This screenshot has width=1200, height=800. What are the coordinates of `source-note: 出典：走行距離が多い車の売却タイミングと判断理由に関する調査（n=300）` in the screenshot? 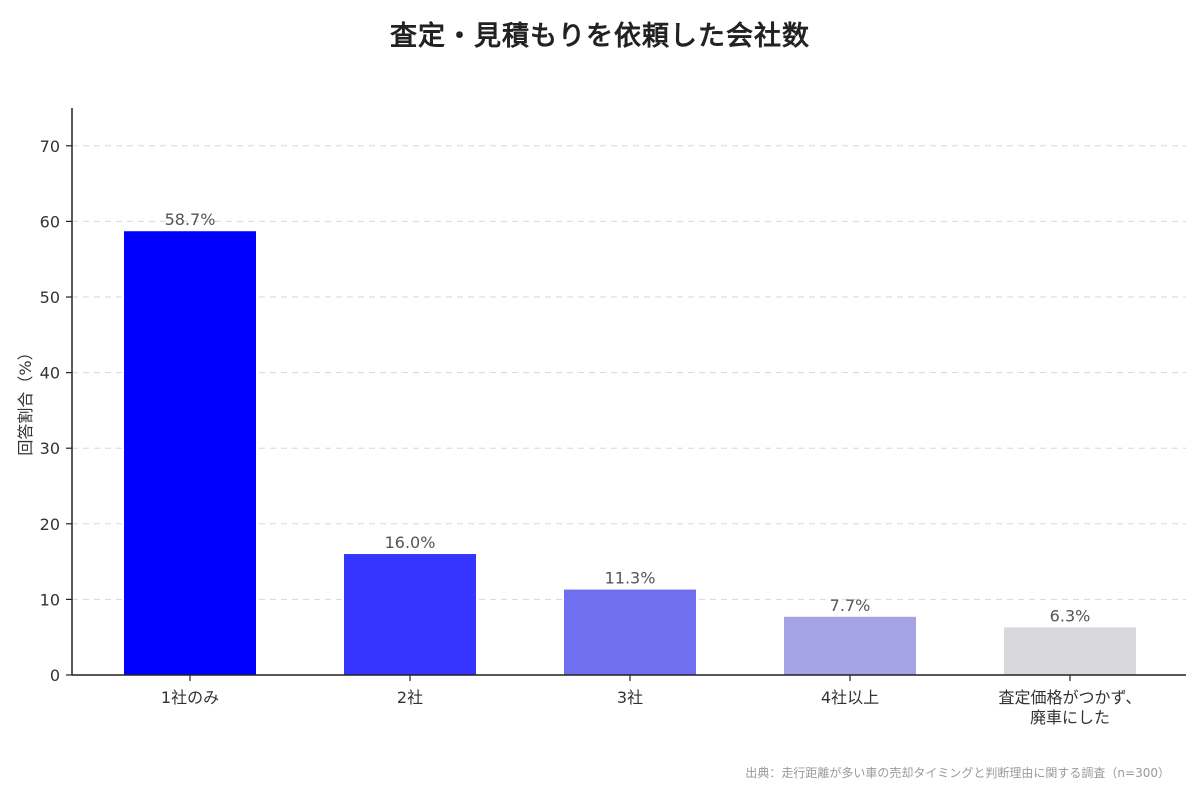 It's located at (957, 773).